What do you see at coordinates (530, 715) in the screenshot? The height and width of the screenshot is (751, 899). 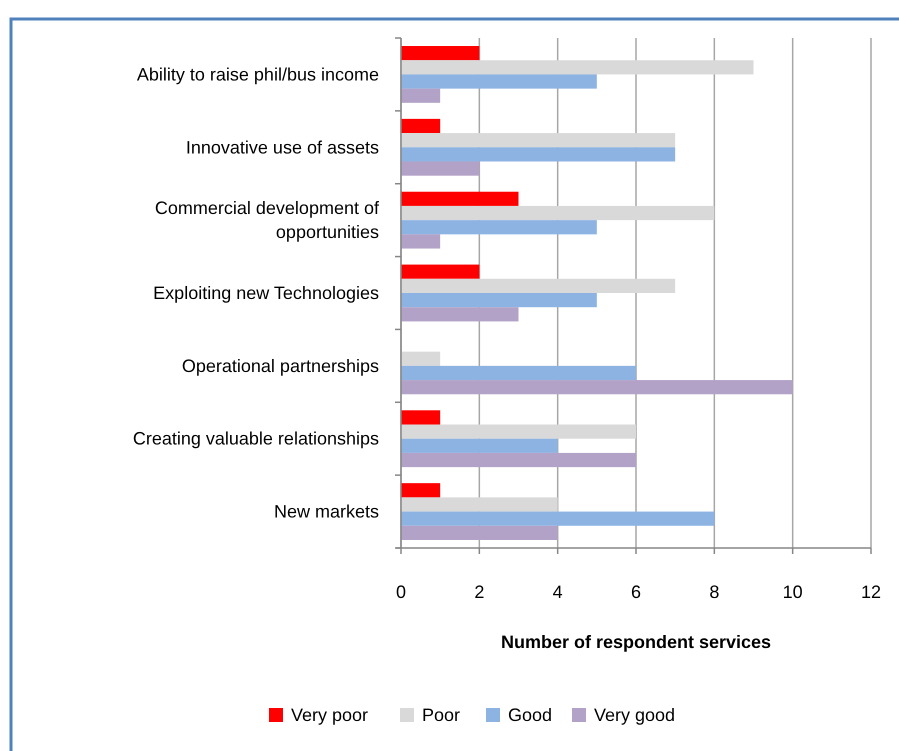 I see `legend-label: Good` at bounding box center [530, 715].